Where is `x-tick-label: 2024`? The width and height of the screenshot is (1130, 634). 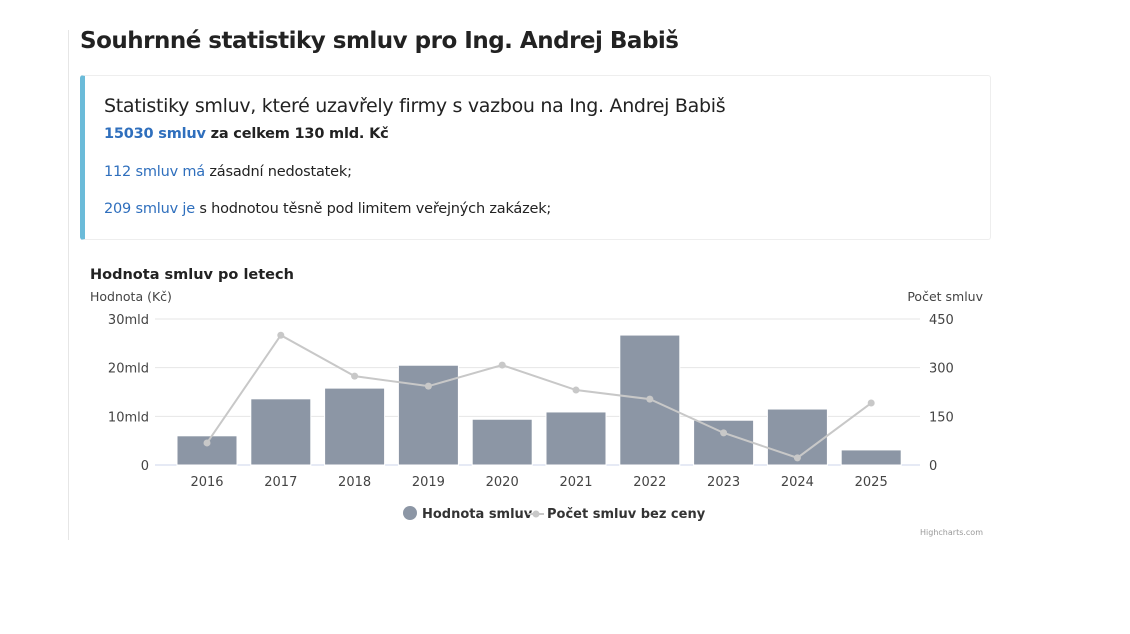 x-tick-label: 2024 is located at coordinates (797, 482).